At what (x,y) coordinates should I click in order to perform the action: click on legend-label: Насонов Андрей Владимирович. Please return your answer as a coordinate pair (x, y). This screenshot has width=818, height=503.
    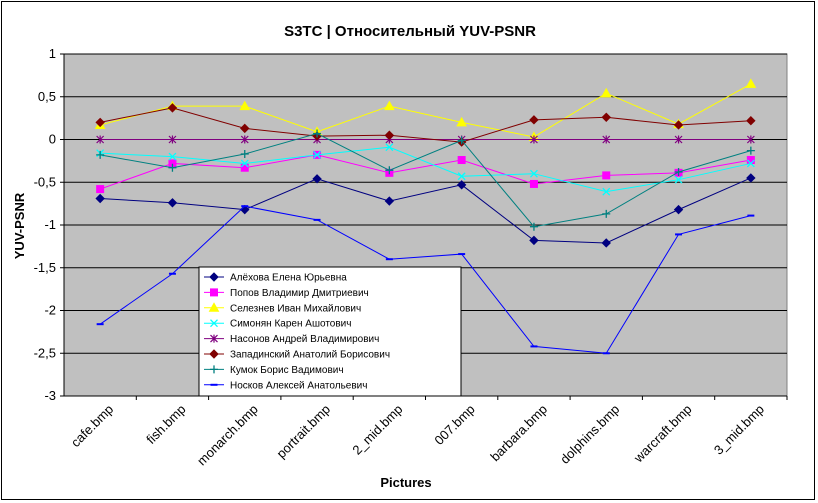
    Looking at the image, I should click on (304, 339).